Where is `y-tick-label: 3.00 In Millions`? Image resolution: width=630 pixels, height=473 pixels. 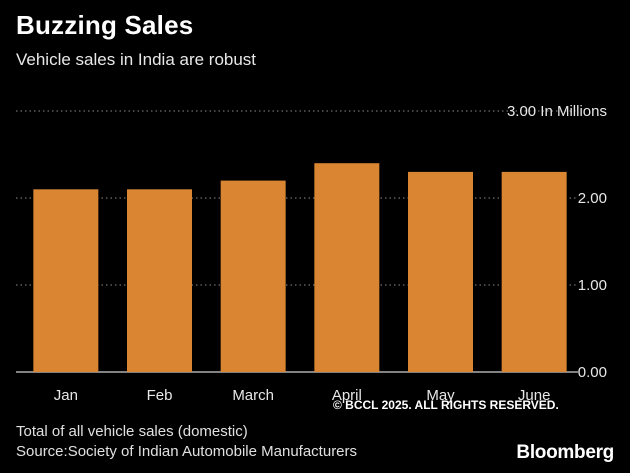 y-tick-label: 3.00 In Millions is located at coordinates (557, 111).